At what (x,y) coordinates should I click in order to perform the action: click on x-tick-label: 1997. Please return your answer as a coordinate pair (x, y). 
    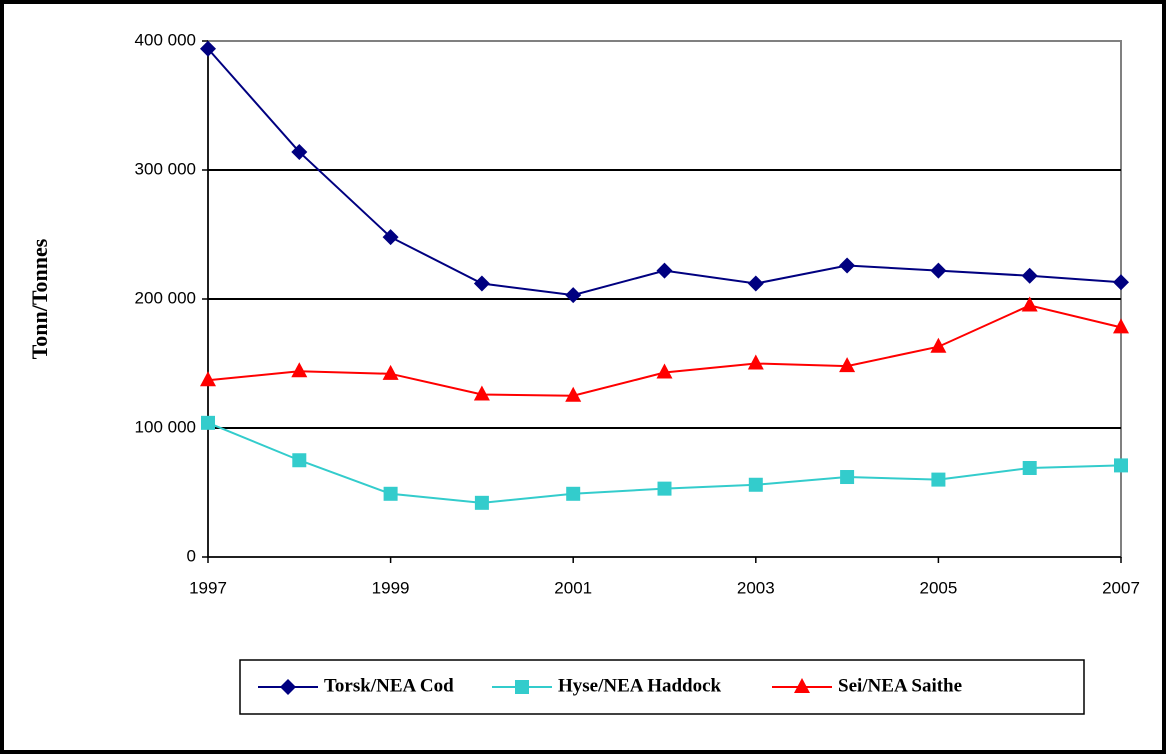
    Looking at the image, I should click on (208, 587).